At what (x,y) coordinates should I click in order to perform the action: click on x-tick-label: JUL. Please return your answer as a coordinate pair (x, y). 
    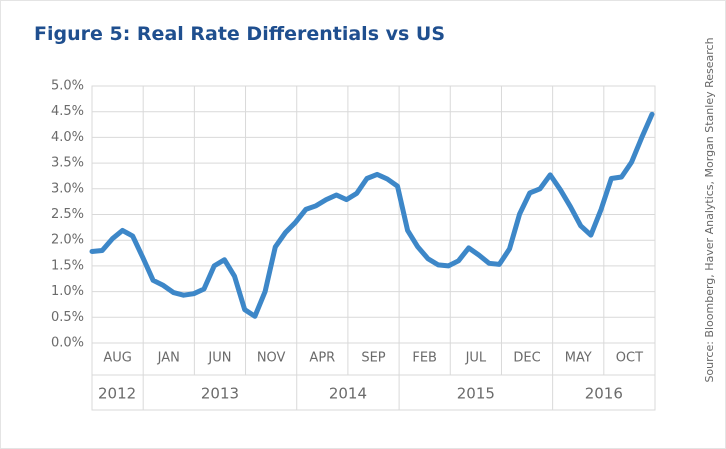
    Looking at the image, I should click on (476, 358).